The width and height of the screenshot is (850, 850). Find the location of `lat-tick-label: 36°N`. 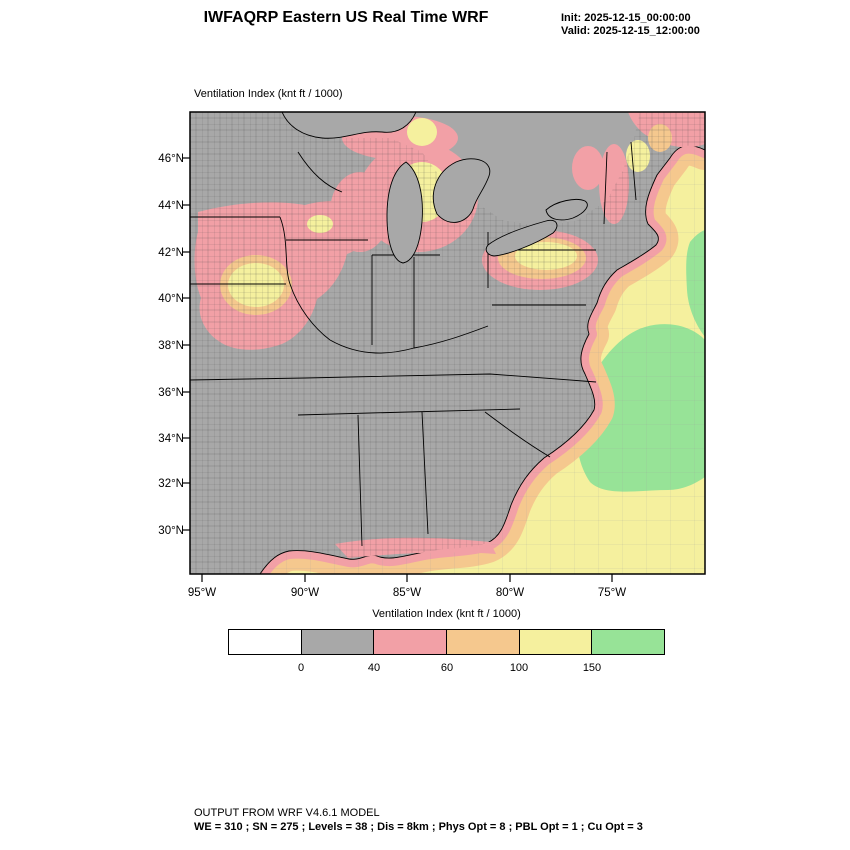

lat-tick-label: 36°N is located at coordinates (171, 393).